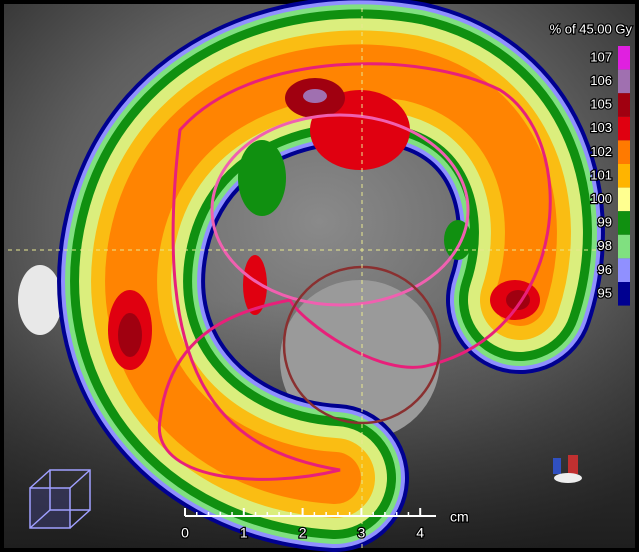  What do you see at coordinates (605, 245) in the screenshot?
I see `legend-label: 98` at bounding box center [605, 245].